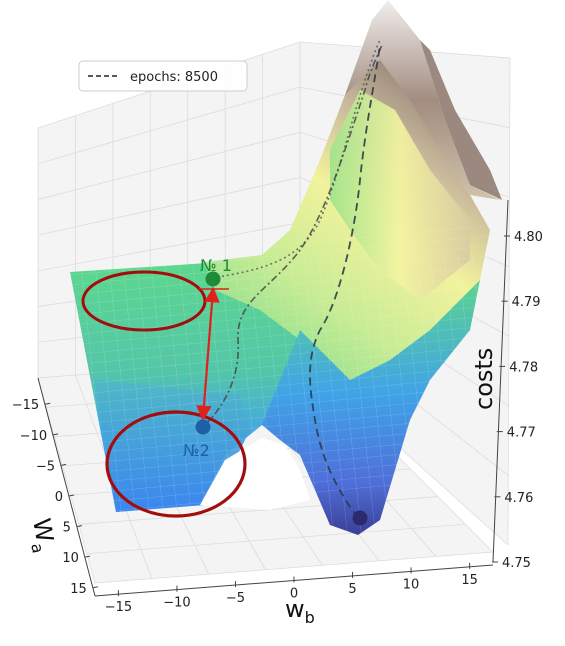 This screenshot has width=565, height=646. Describe the element at coordinates (523, 367) in the screenshot. I see `z-tick-label: 4.78` at that location.